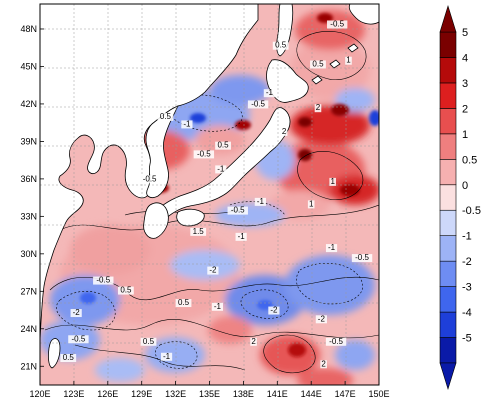 This screenshot has height=408, width=499. I want to click on colorbar-label: 4, so click(465, 58).